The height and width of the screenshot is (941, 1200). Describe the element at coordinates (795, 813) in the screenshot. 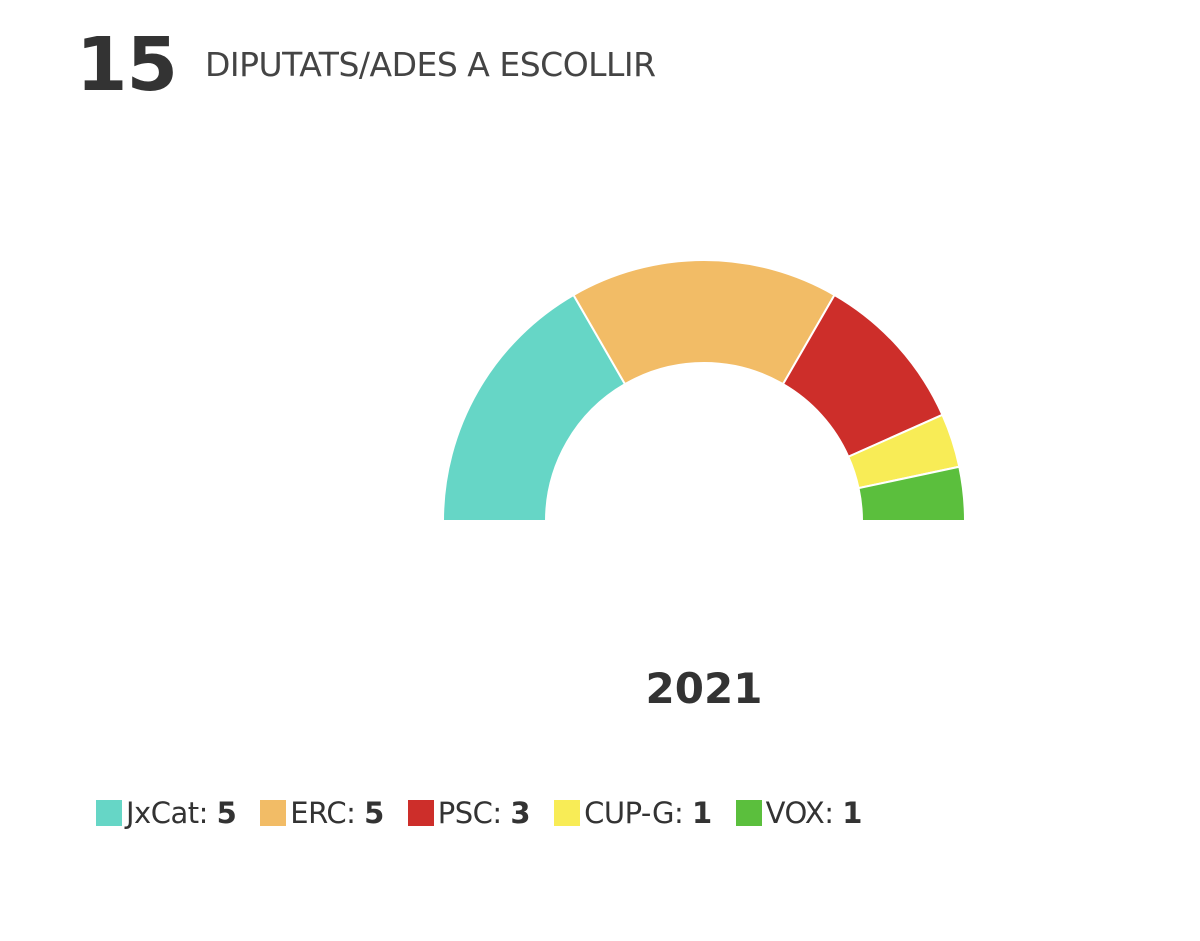

I see `legend-label: VOX` at that location.